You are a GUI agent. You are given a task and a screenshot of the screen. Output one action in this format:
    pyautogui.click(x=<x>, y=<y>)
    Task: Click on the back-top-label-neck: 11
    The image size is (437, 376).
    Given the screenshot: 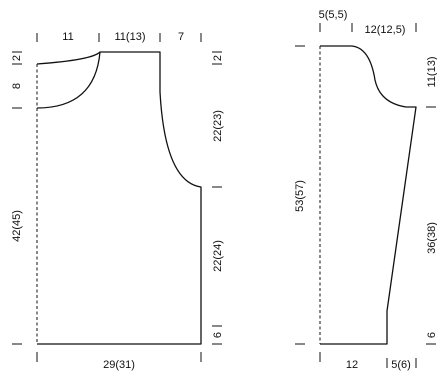 What is the action you would take?
    pyautogui.click(x=67, y=37)
    